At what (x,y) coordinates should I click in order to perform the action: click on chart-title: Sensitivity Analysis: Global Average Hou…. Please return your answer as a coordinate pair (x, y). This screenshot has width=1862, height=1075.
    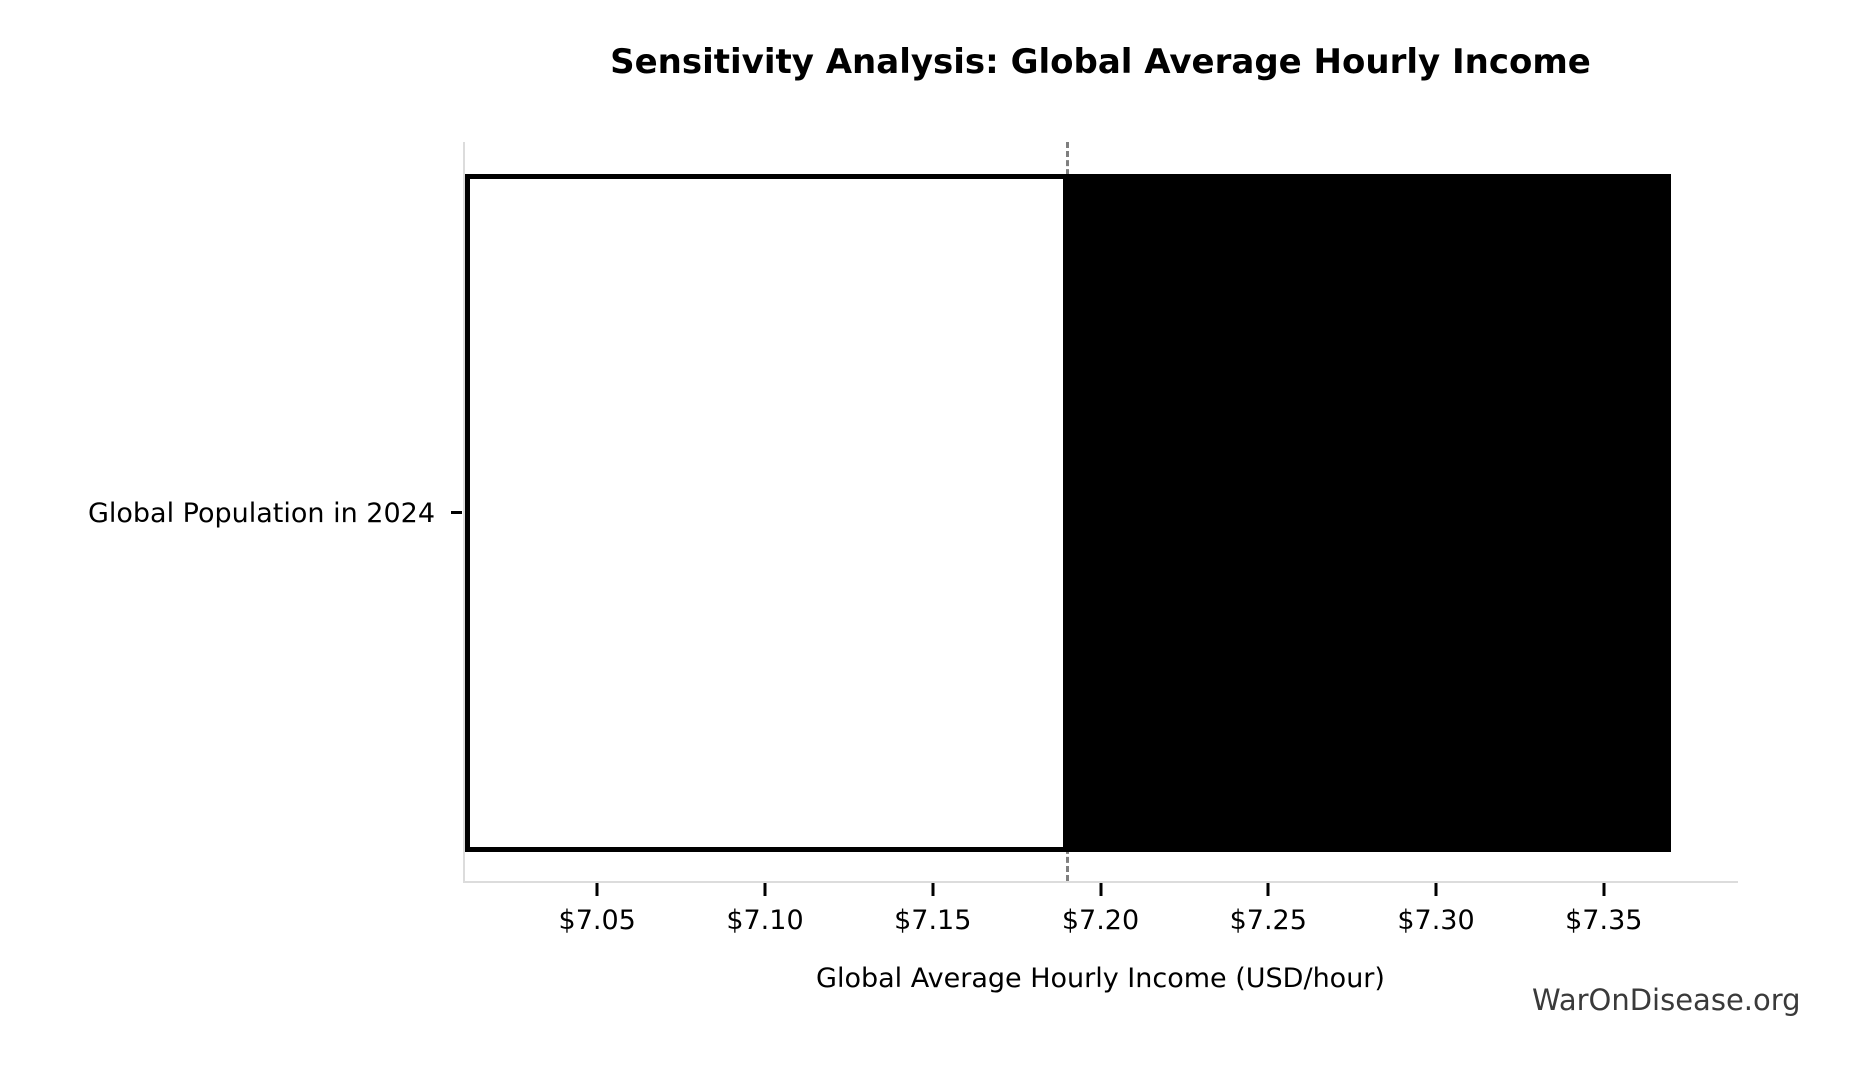
    Looking at the image, I should click on (1100, 62).